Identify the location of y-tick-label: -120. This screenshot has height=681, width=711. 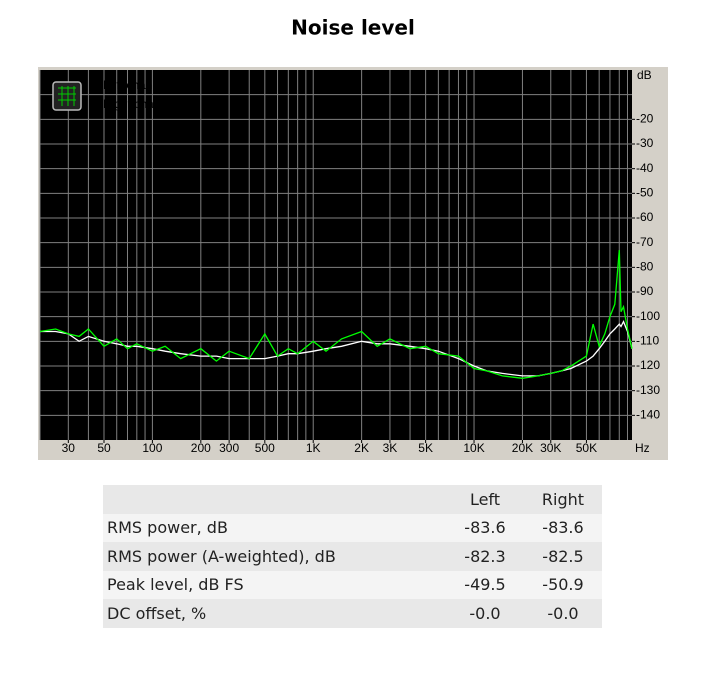
(648, 365).